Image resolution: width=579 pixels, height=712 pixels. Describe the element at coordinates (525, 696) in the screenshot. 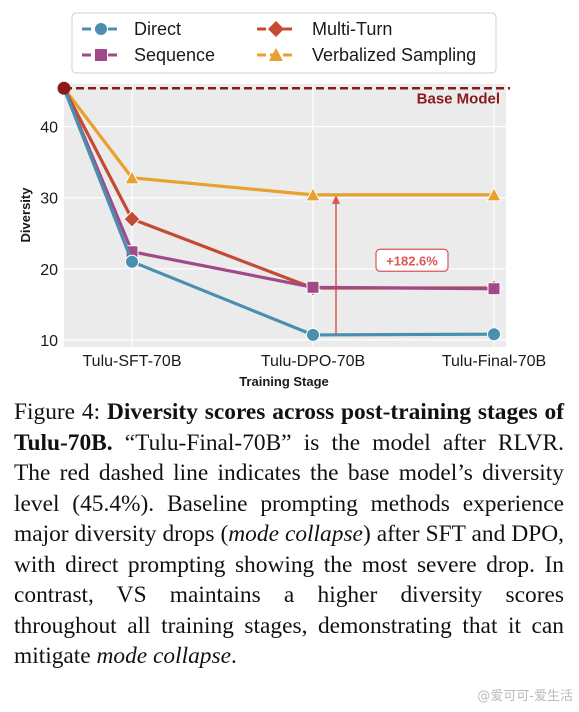

I see `watermark: @爱可可-爱生活` at that location.